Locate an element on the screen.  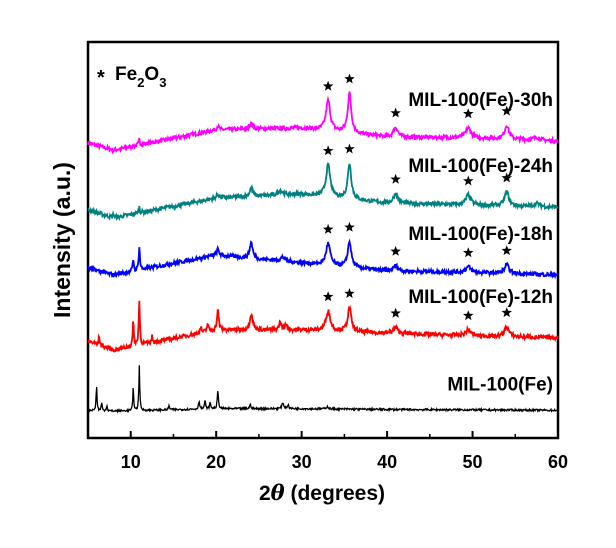
series-0: MIL-100(Fe)-30h is located at coordinates (323, 114).